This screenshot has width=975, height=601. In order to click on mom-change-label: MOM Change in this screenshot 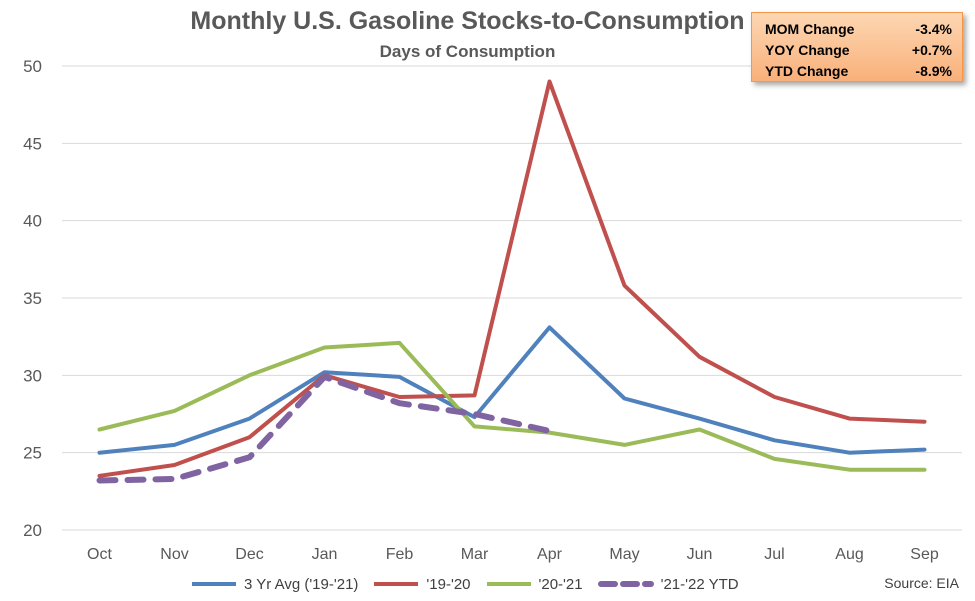, I will do `click(810, 29)`.